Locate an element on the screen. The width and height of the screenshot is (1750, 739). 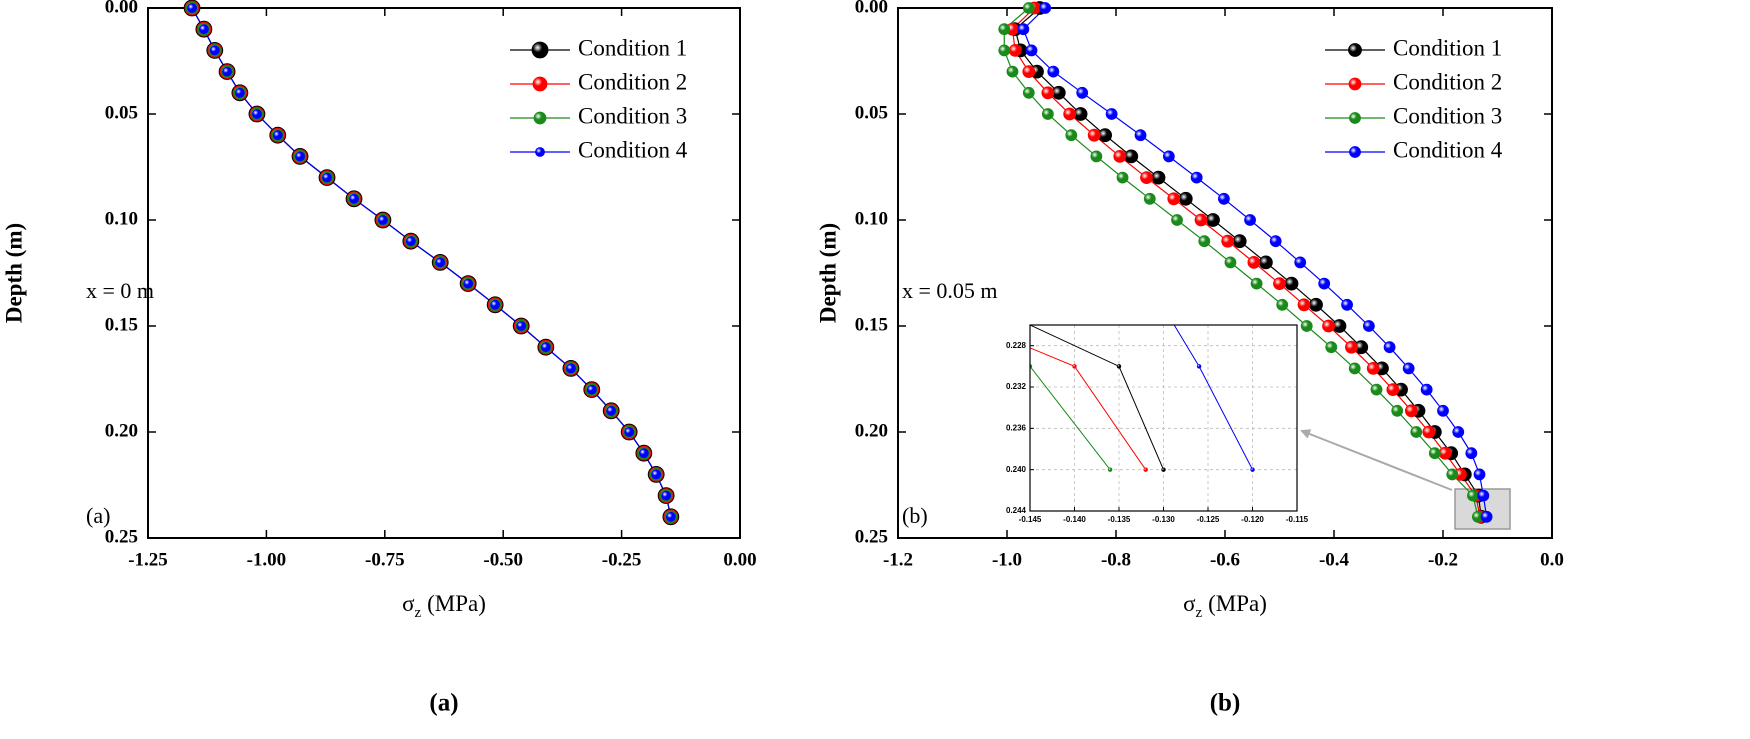
y-tick-label: 0.20 is located at coordinates (121, 430).